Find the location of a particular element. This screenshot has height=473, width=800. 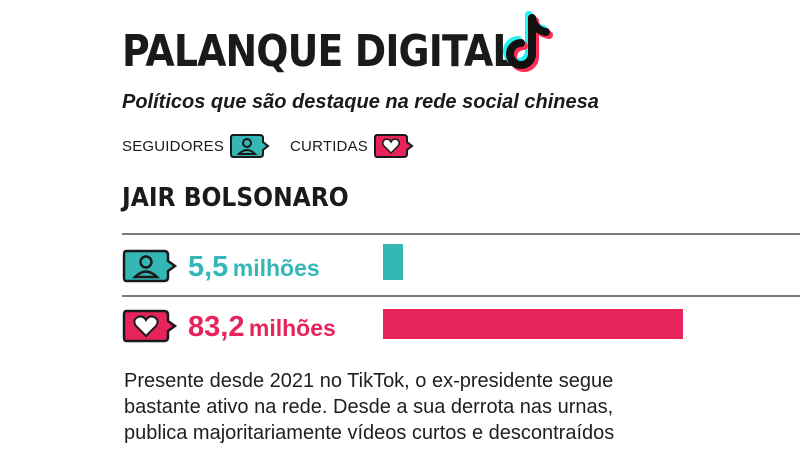

divider-top is located at coordinates (461, 234).